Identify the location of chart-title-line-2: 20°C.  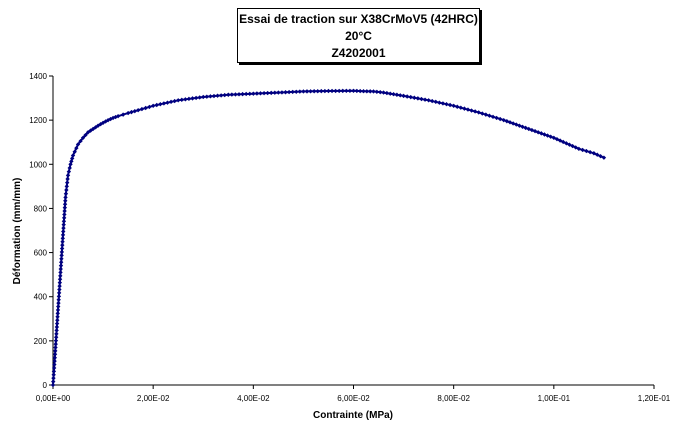
(358, 36).